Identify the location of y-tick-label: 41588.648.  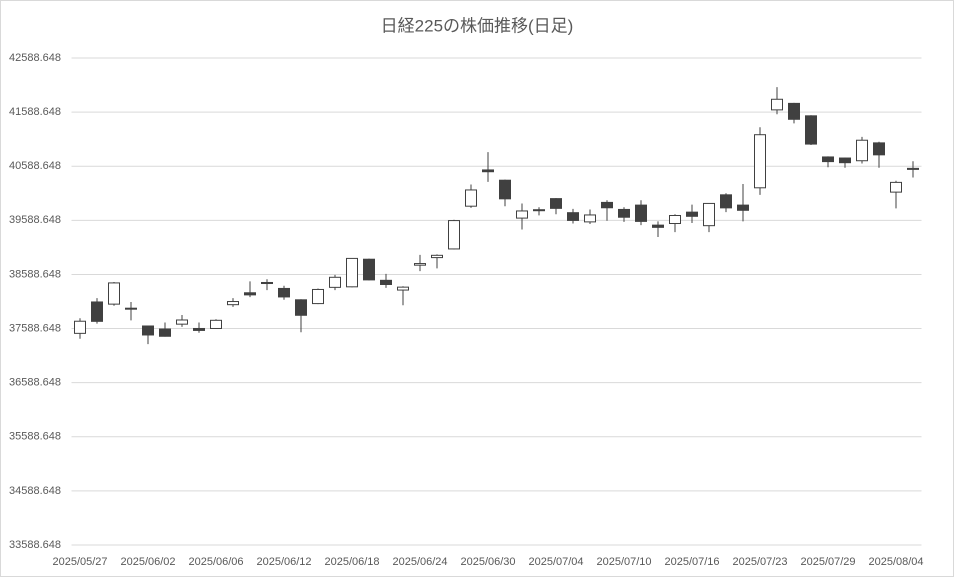
(35, 112).